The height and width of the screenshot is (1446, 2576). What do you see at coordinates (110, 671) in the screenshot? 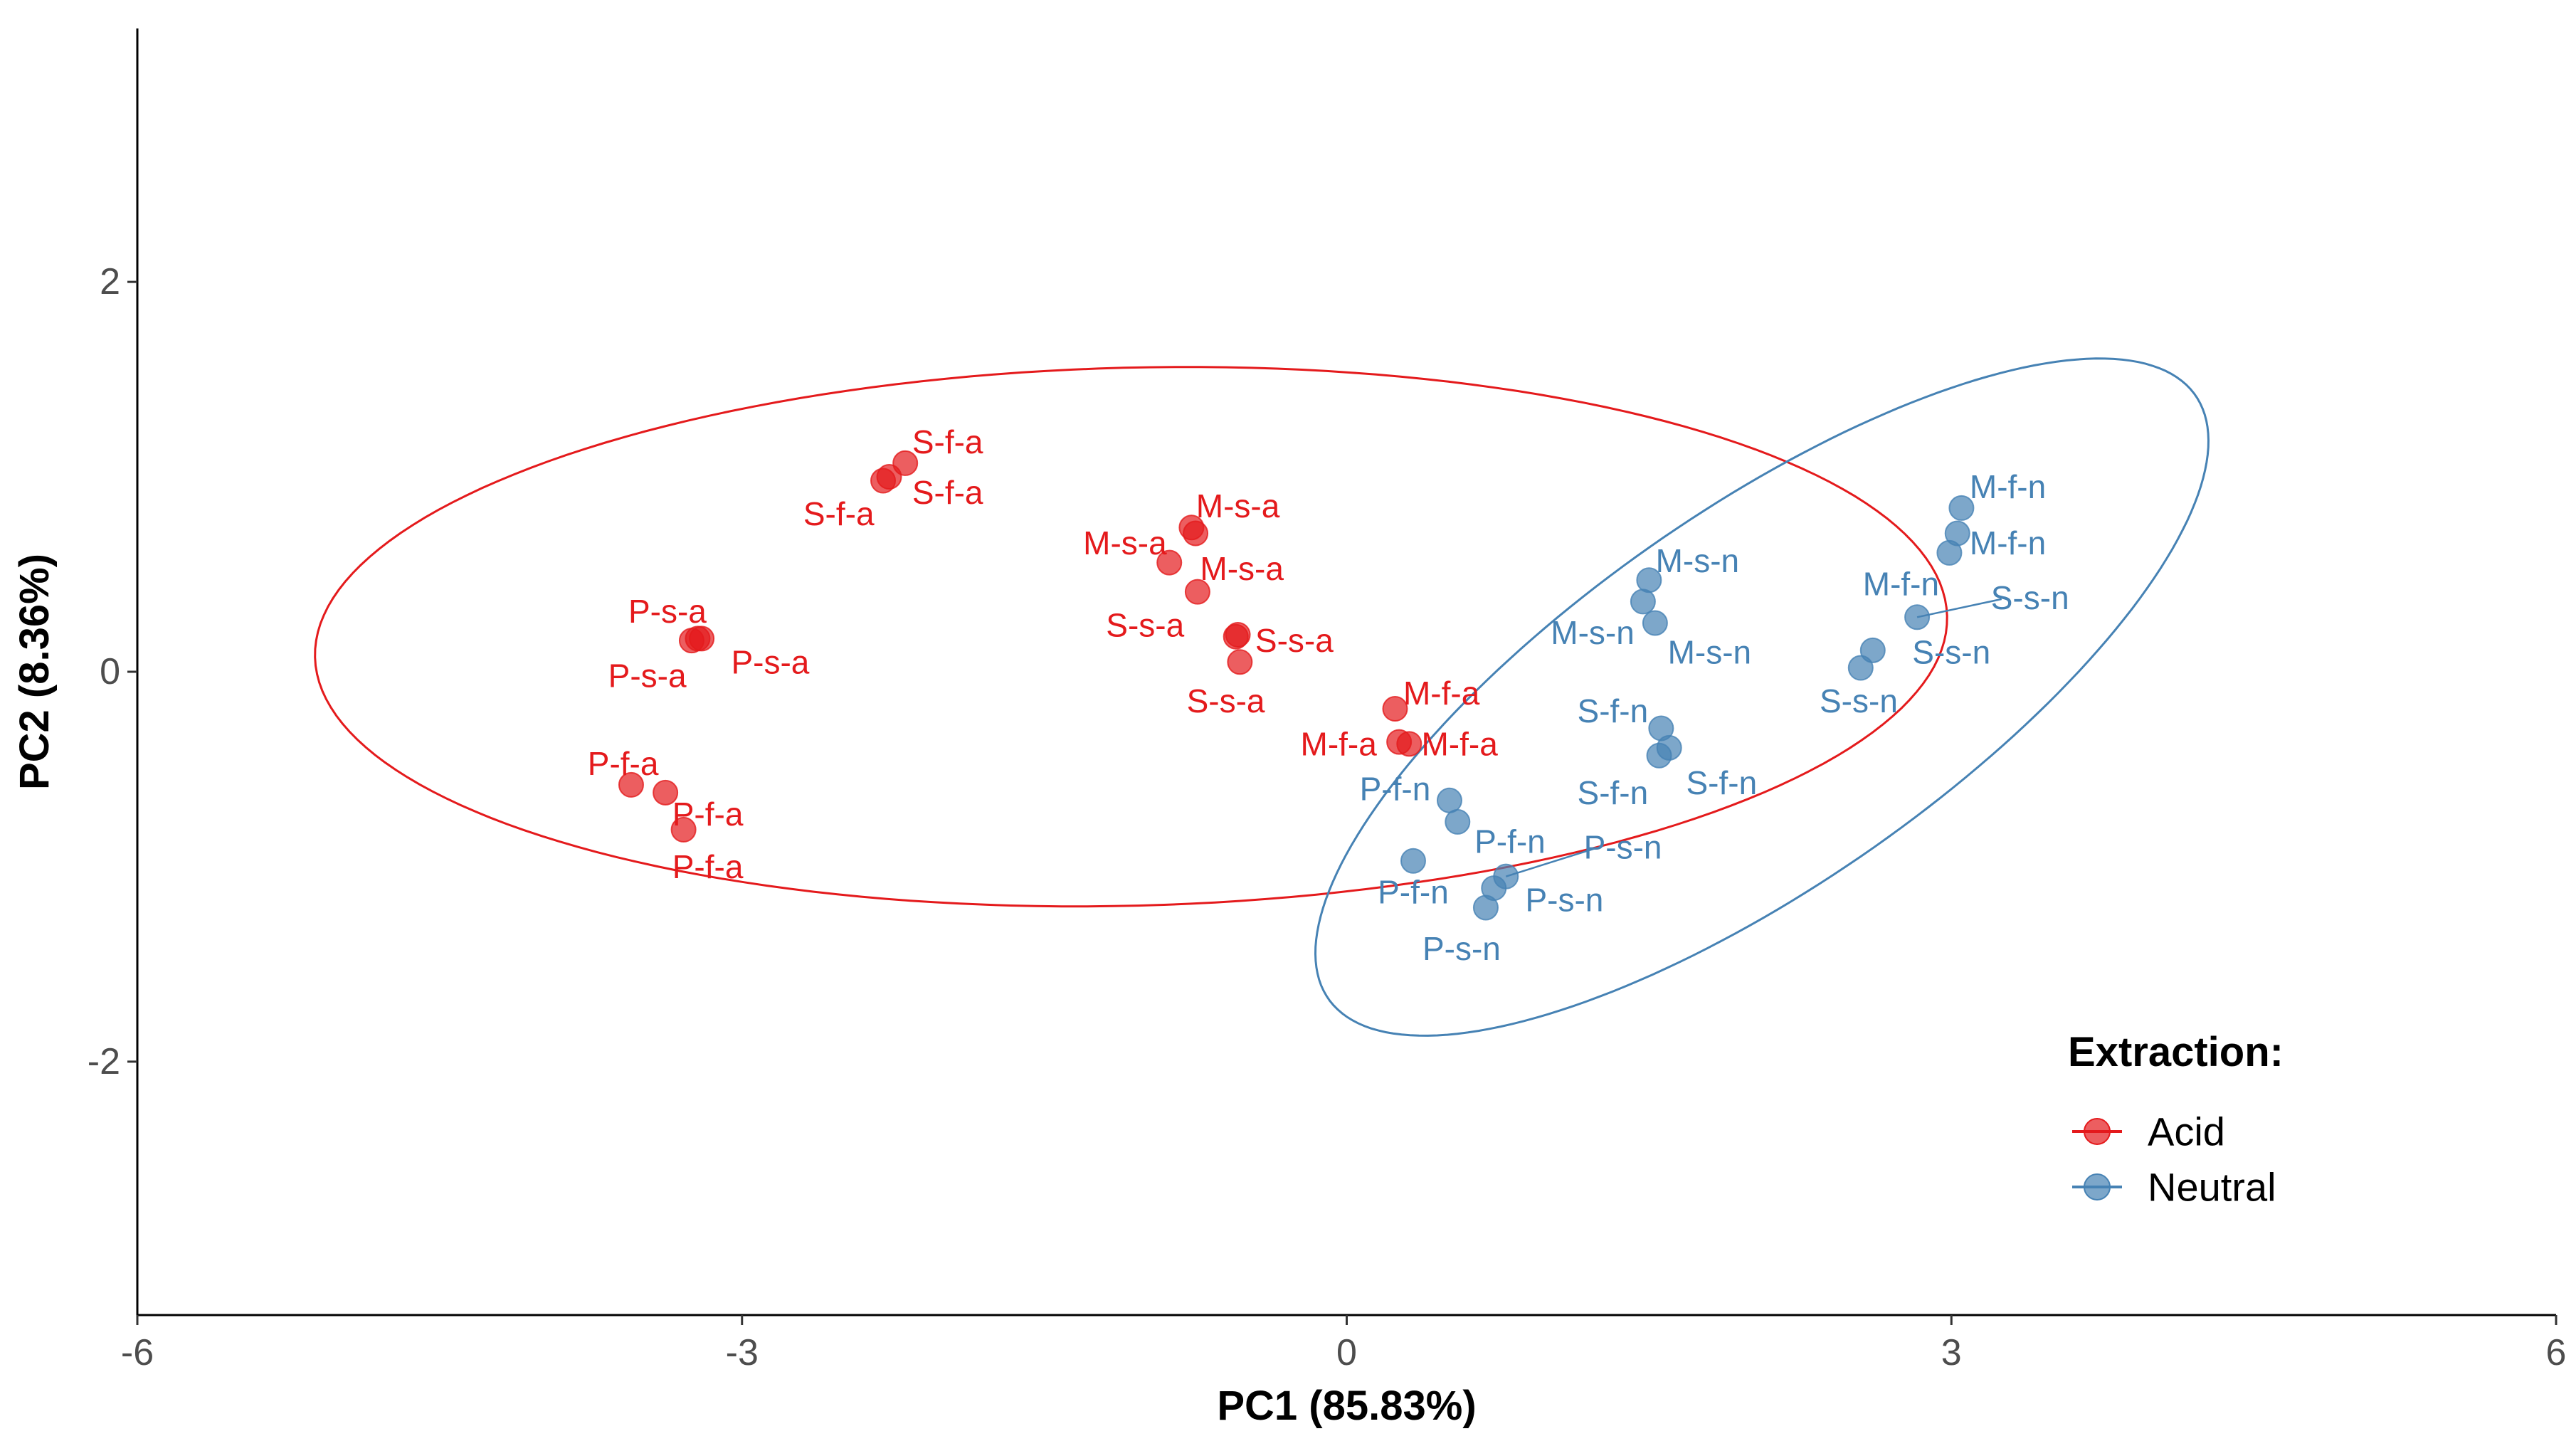
I see `y-tick-label: 0` at bounding box center [110, 671].